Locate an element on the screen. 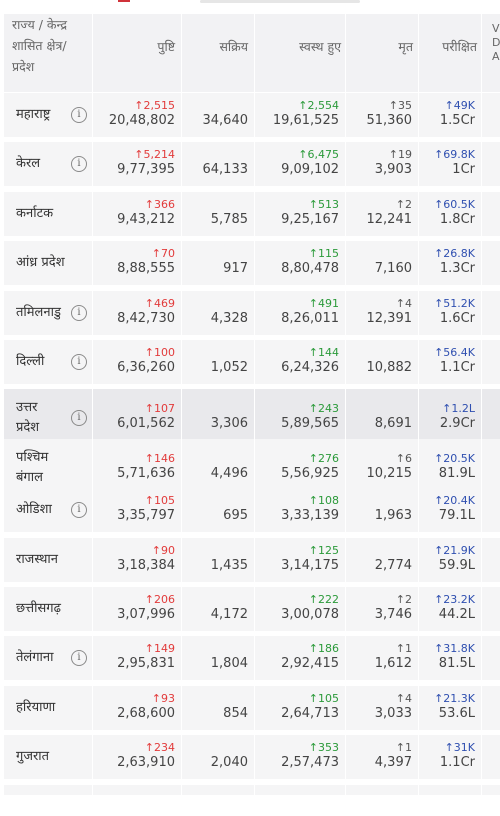 Image resolution: width=500 pixels, height=816 pixels. confirmed-value: 9,43,212 is located at coordinates (146, 219).